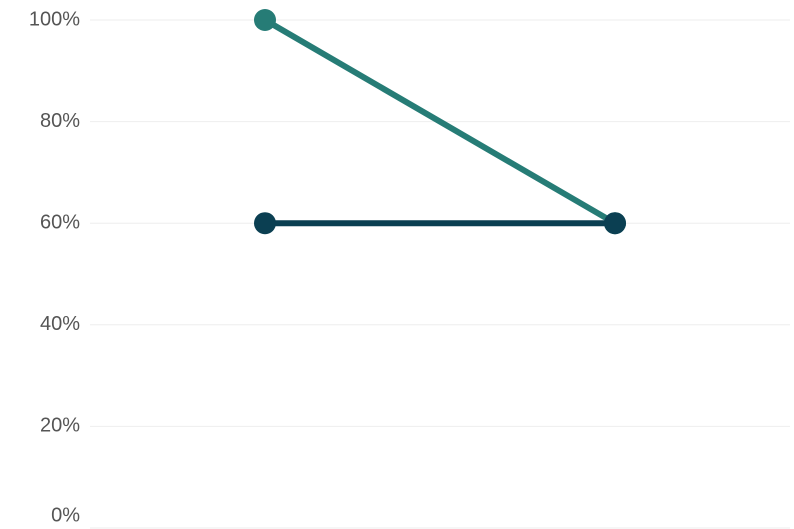  I want to click on y-tick-label: 0%, so click(65, 515).